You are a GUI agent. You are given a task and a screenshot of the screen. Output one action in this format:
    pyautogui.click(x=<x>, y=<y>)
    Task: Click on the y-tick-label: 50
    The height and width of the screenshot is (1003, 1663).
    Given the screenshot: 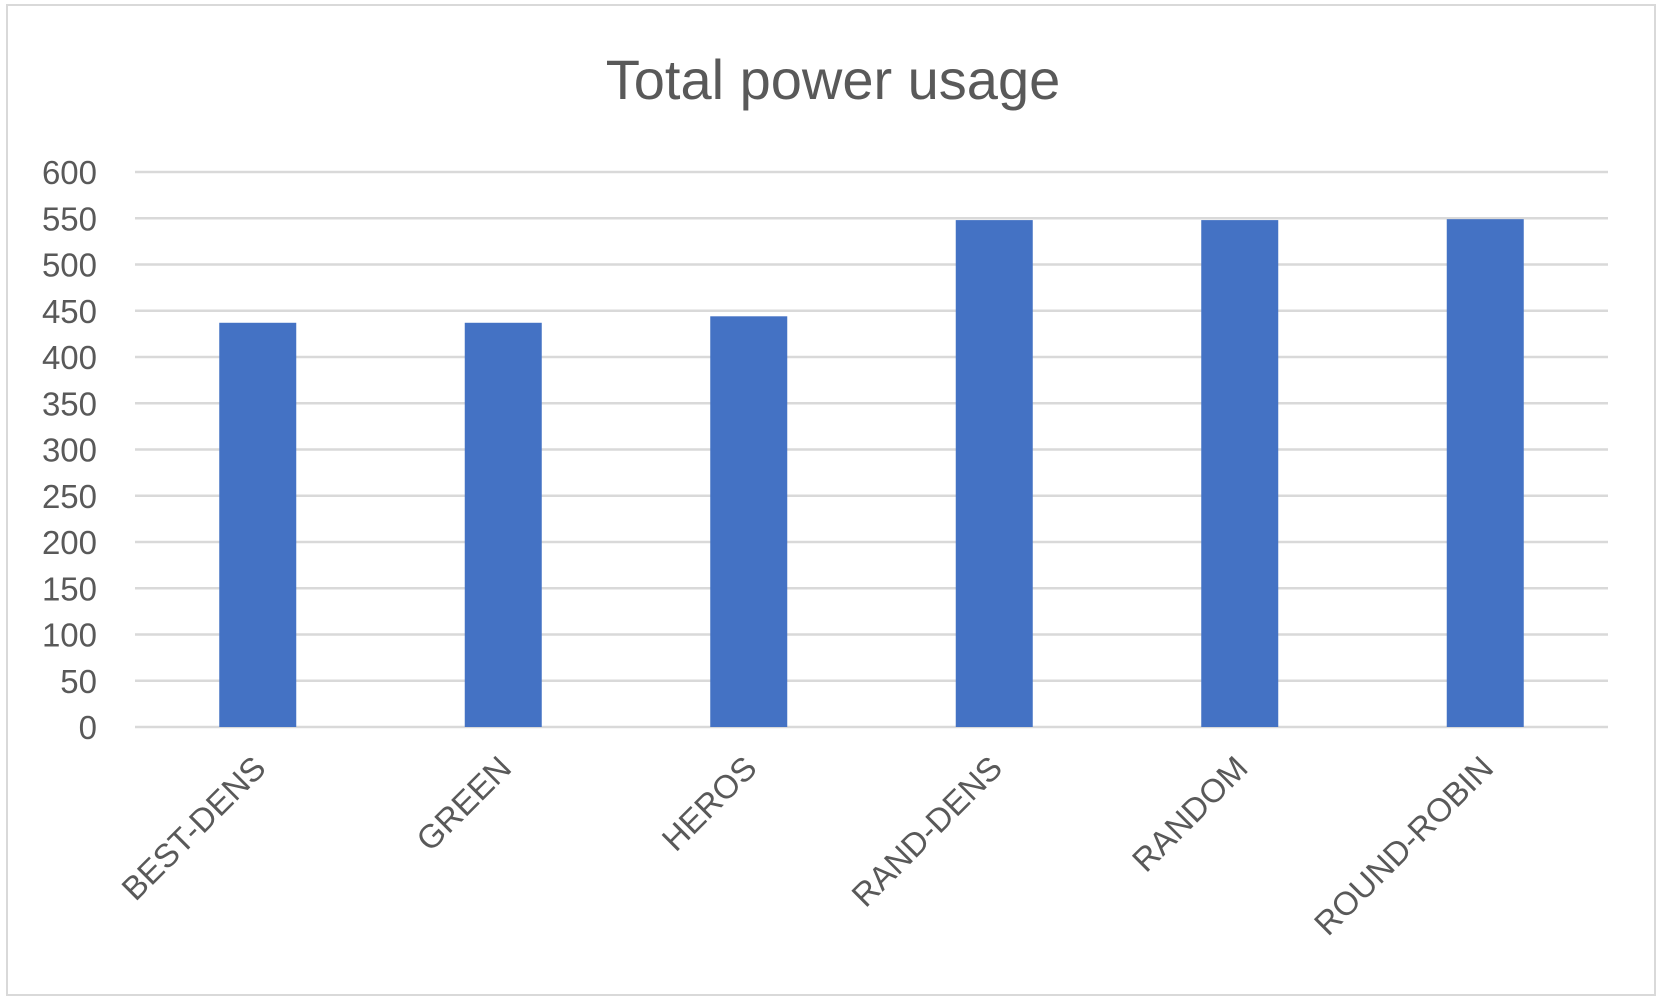 What is the action you would take?
    pyautogui.click(x=78, y=681)
    